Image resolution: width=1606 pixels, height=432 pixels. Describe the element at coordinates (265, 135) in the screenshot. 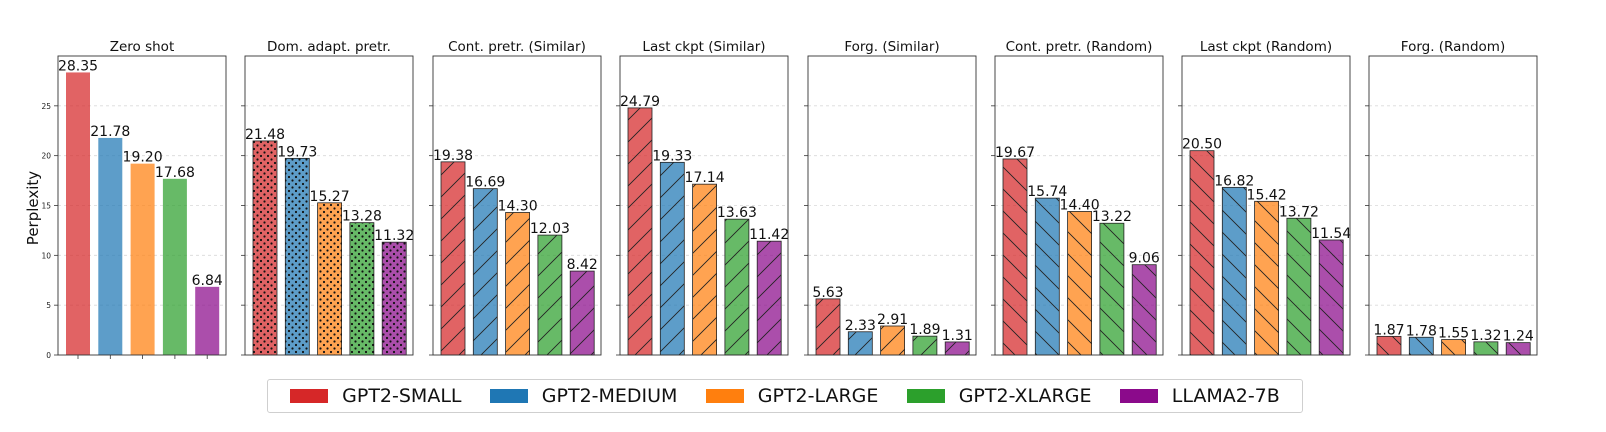

I see `data-label-dom-adapt-pretr-gpt2-small: 21.48` at that location.